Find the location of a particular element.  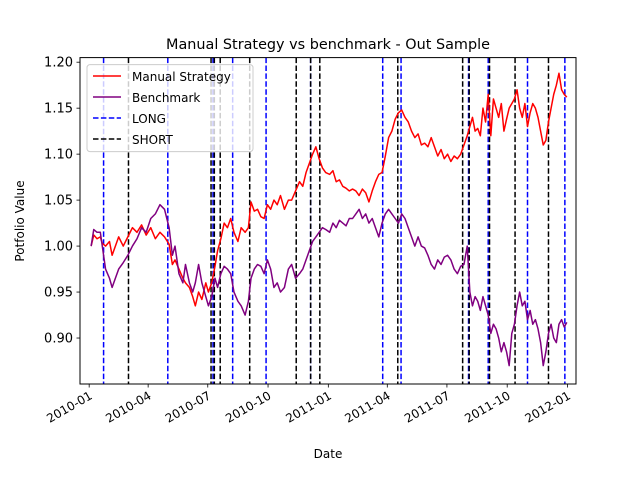

legend-label-short: SHORT is located at coordinates (153, 140).